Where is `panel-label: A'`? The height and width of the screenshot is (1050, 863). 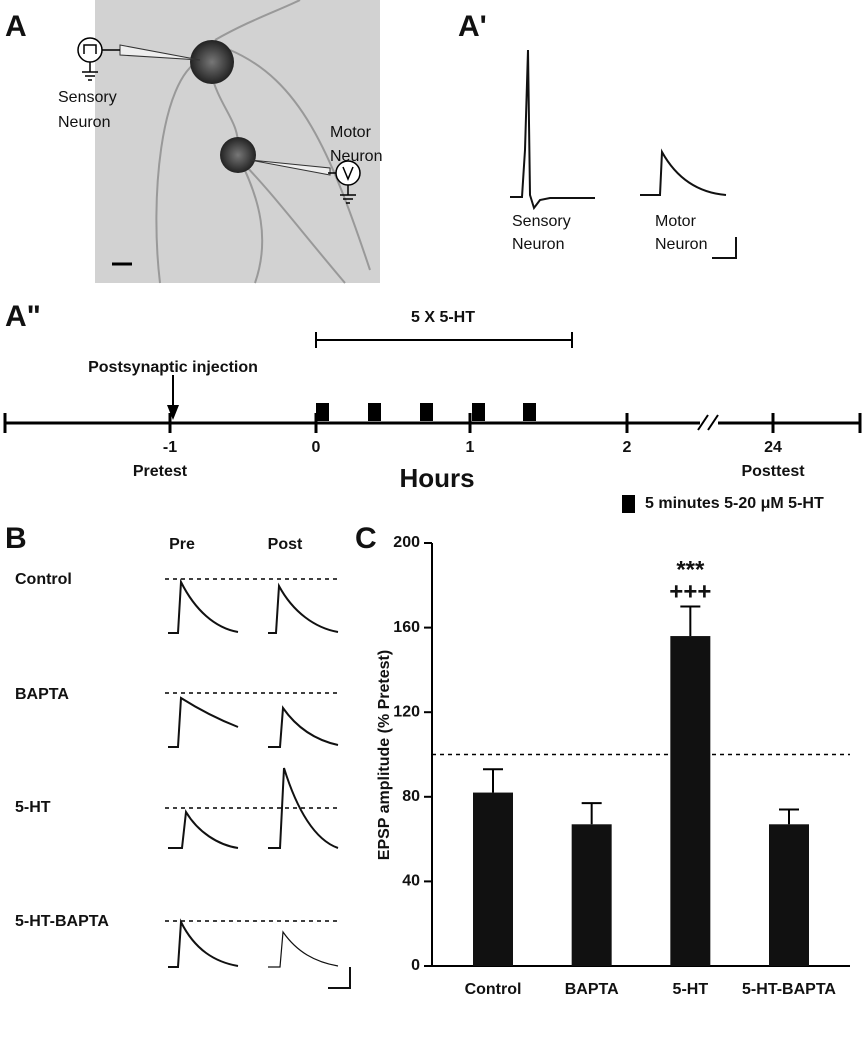
panel-label: A' is located at coordinates (472, 26).